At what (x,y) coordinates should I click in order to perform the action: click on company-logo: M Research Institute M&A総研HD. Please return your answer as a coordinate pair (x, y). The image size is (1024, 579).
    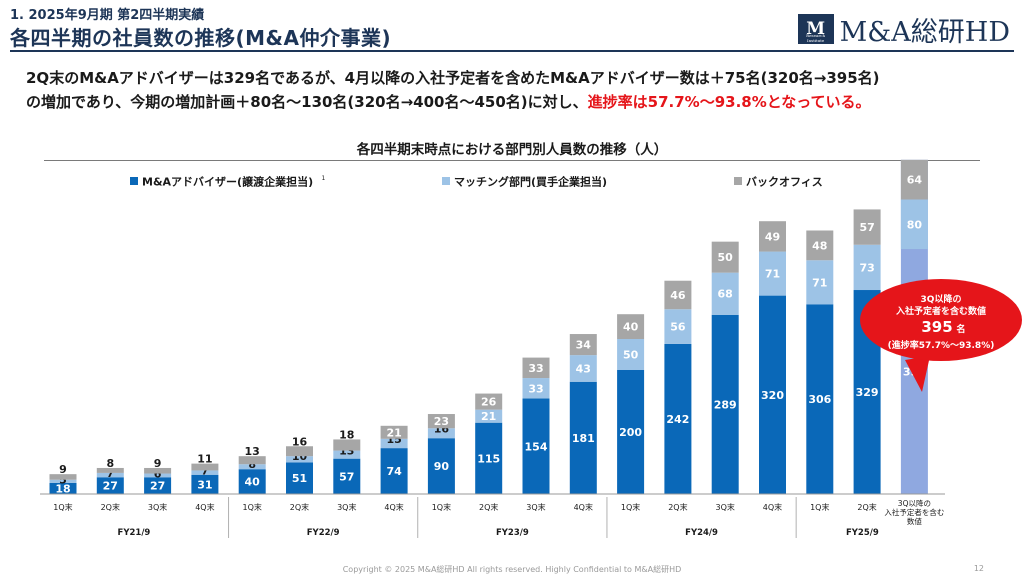
    Looking at the image, I should click on (903, 30).